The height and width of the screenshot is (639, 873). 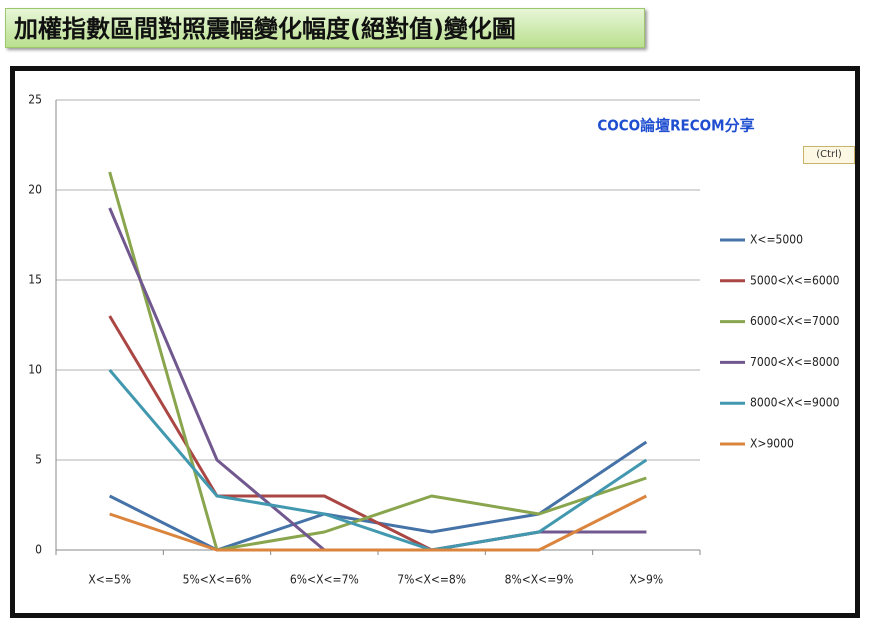 I want to click on y-tick-label: 20, so click(x=35, y=190).